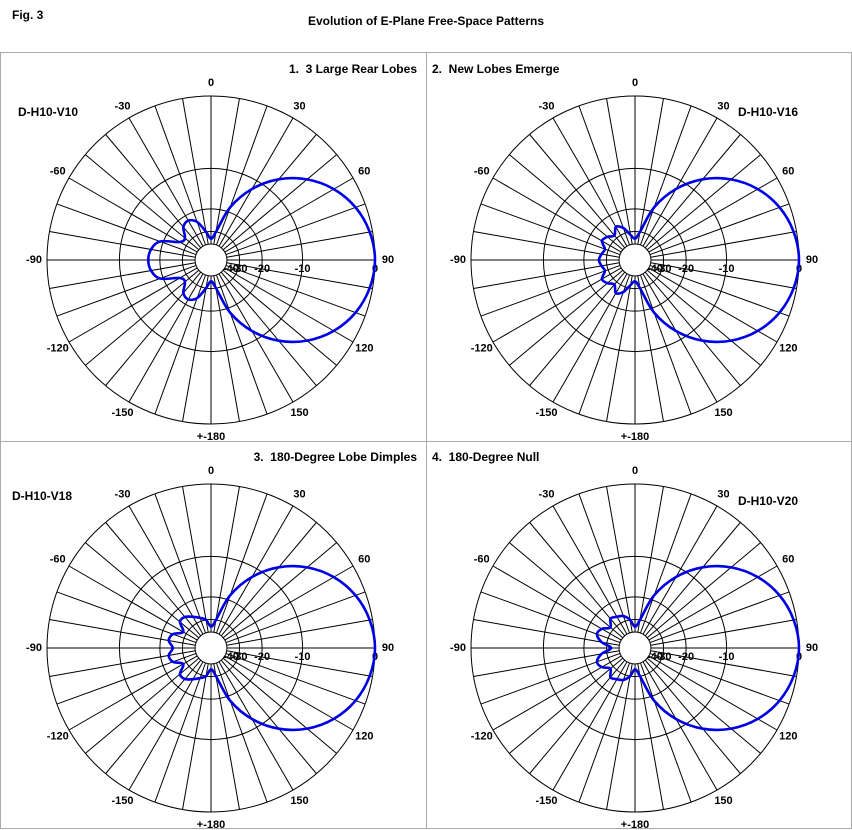 The width and height of the screenshot is (852, 830). Describe the element at coordinates (336, 457) in the screenshot. I see `panel-title: 3. 180-Degree Lobe Dimples` at that location.